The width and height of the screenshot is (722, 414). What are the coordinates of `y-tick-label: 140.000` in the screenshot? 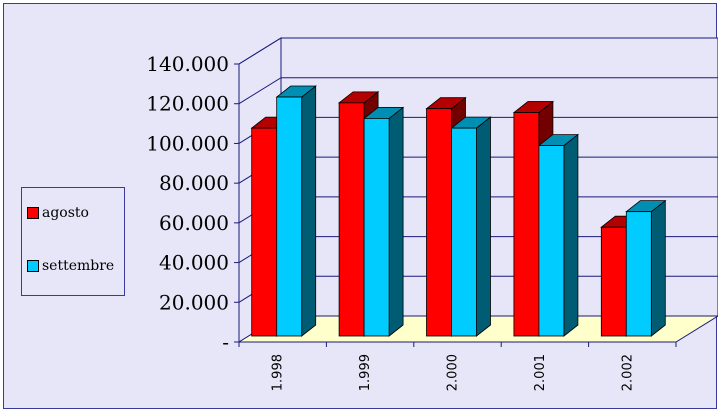 It's located at (187, 64).